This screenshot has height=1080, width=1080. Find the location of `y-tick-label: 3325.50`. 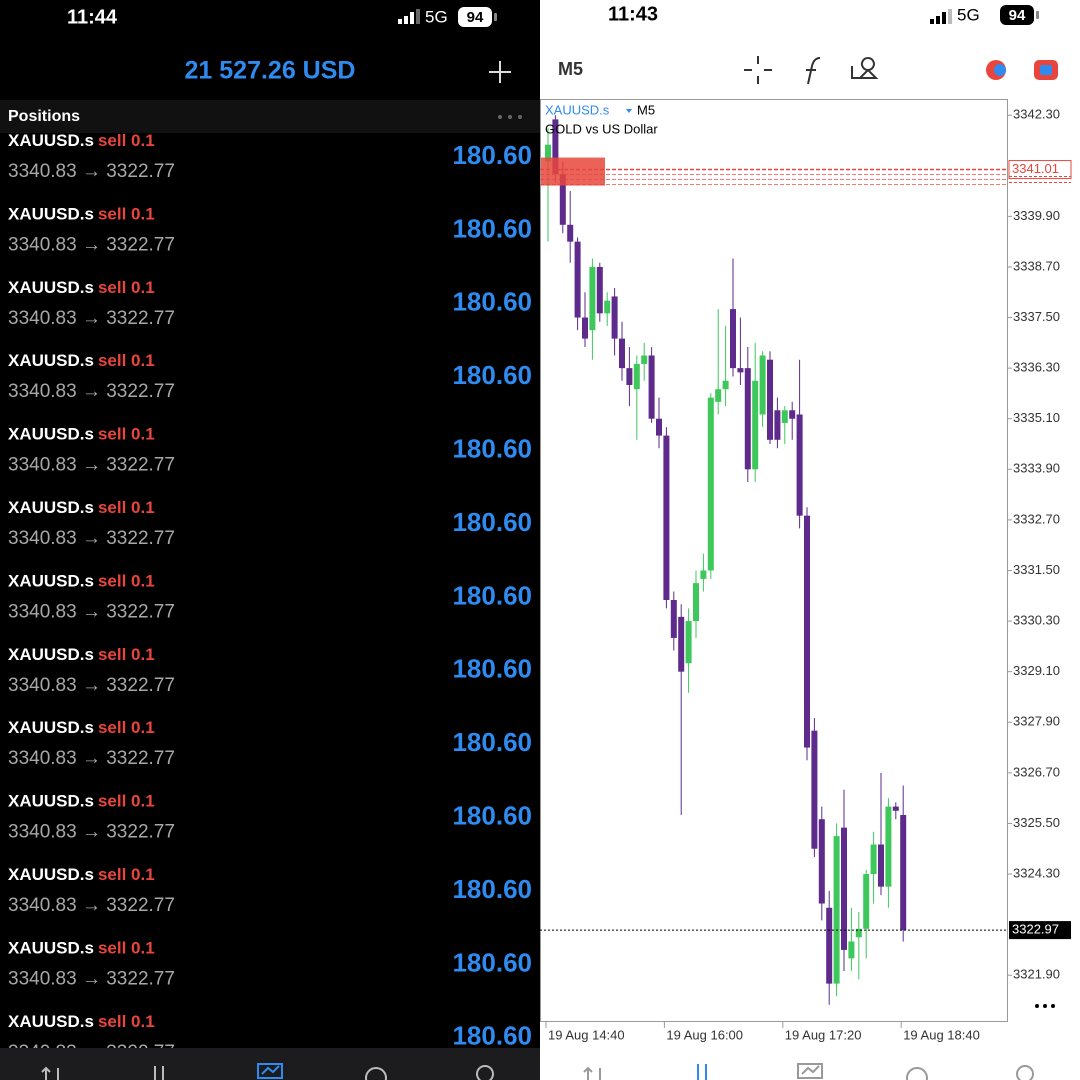

y-tick-label: 3325.50 is located at coordinates (1036, 822).